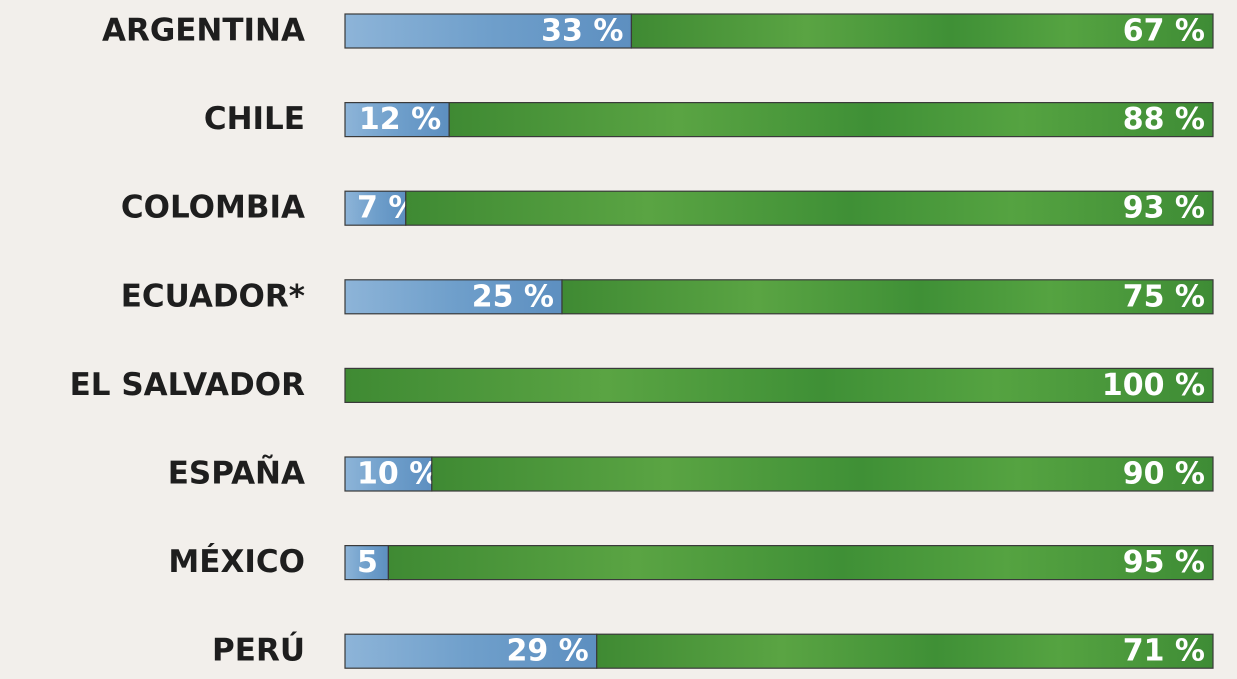  Describe the element at coordinates (1164, 119) in the screenshot. I see `value-label: 88 %` at that location.